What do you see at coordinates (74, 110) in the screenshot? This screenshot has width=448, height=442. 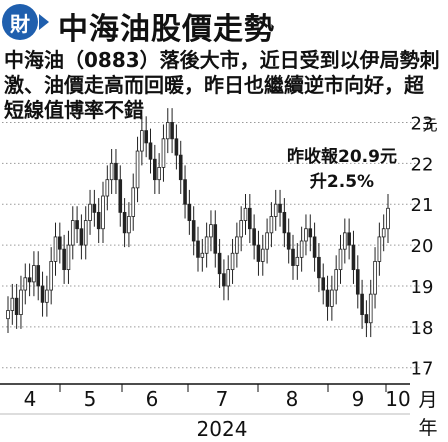 I see `article-line-3: 短線值博率不錯` at bounding box center [74, 110].